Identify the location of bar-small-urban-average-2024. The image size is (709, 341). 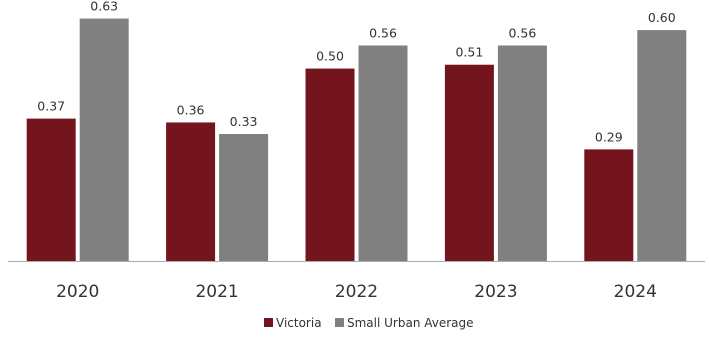
(662, 145).